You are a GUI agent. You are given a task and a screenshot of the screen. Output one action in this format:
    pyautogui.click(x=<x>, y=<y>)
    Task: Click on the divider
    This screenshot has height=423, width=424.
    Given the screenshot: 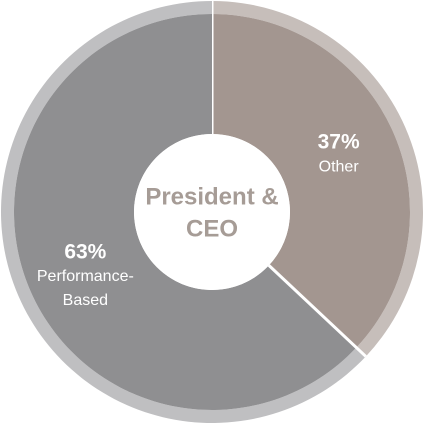 What is the action you would take?
    pyautogui.click(x=317, y=311)
    